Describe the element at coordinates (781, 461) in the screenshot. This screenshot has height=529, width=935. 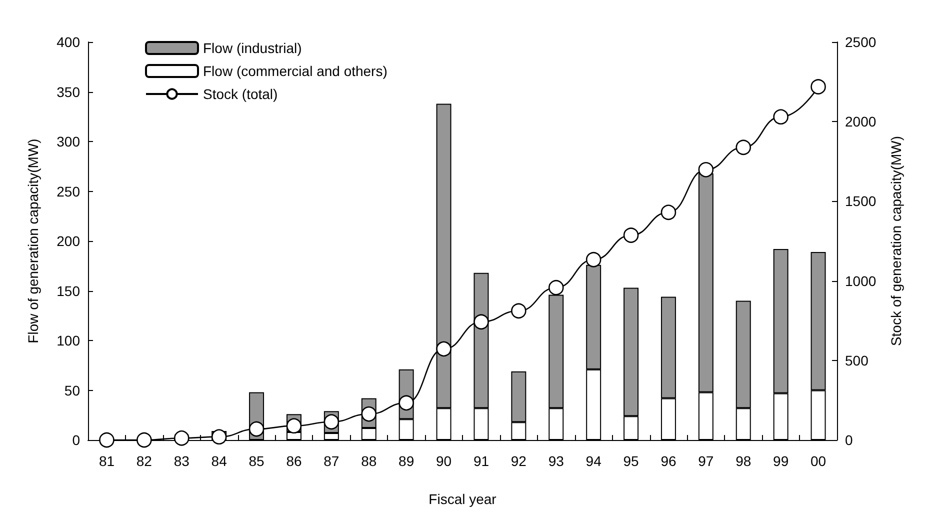
I see `x-tick-label: 99` at that location.